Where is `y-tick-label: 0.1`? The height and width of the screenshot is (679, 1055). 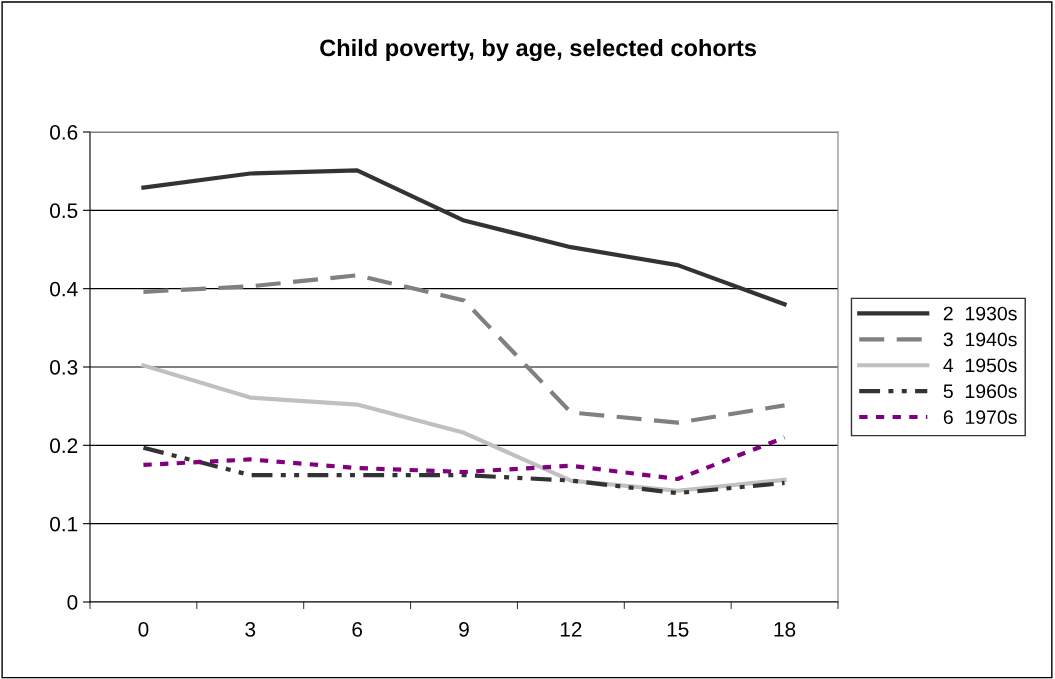
y-tick-label: 0.1 is located at coordinates (64, 524).